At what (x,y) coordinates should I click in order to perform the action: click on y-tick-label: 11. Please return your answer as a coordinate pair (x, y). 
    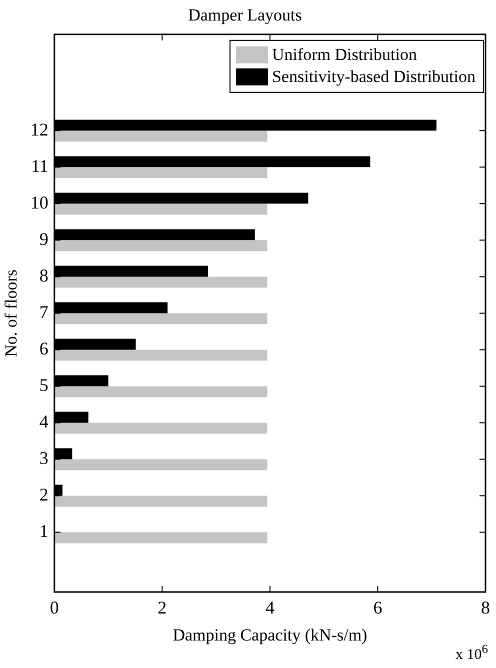
    Looking at the image, I should click on (39, 166).